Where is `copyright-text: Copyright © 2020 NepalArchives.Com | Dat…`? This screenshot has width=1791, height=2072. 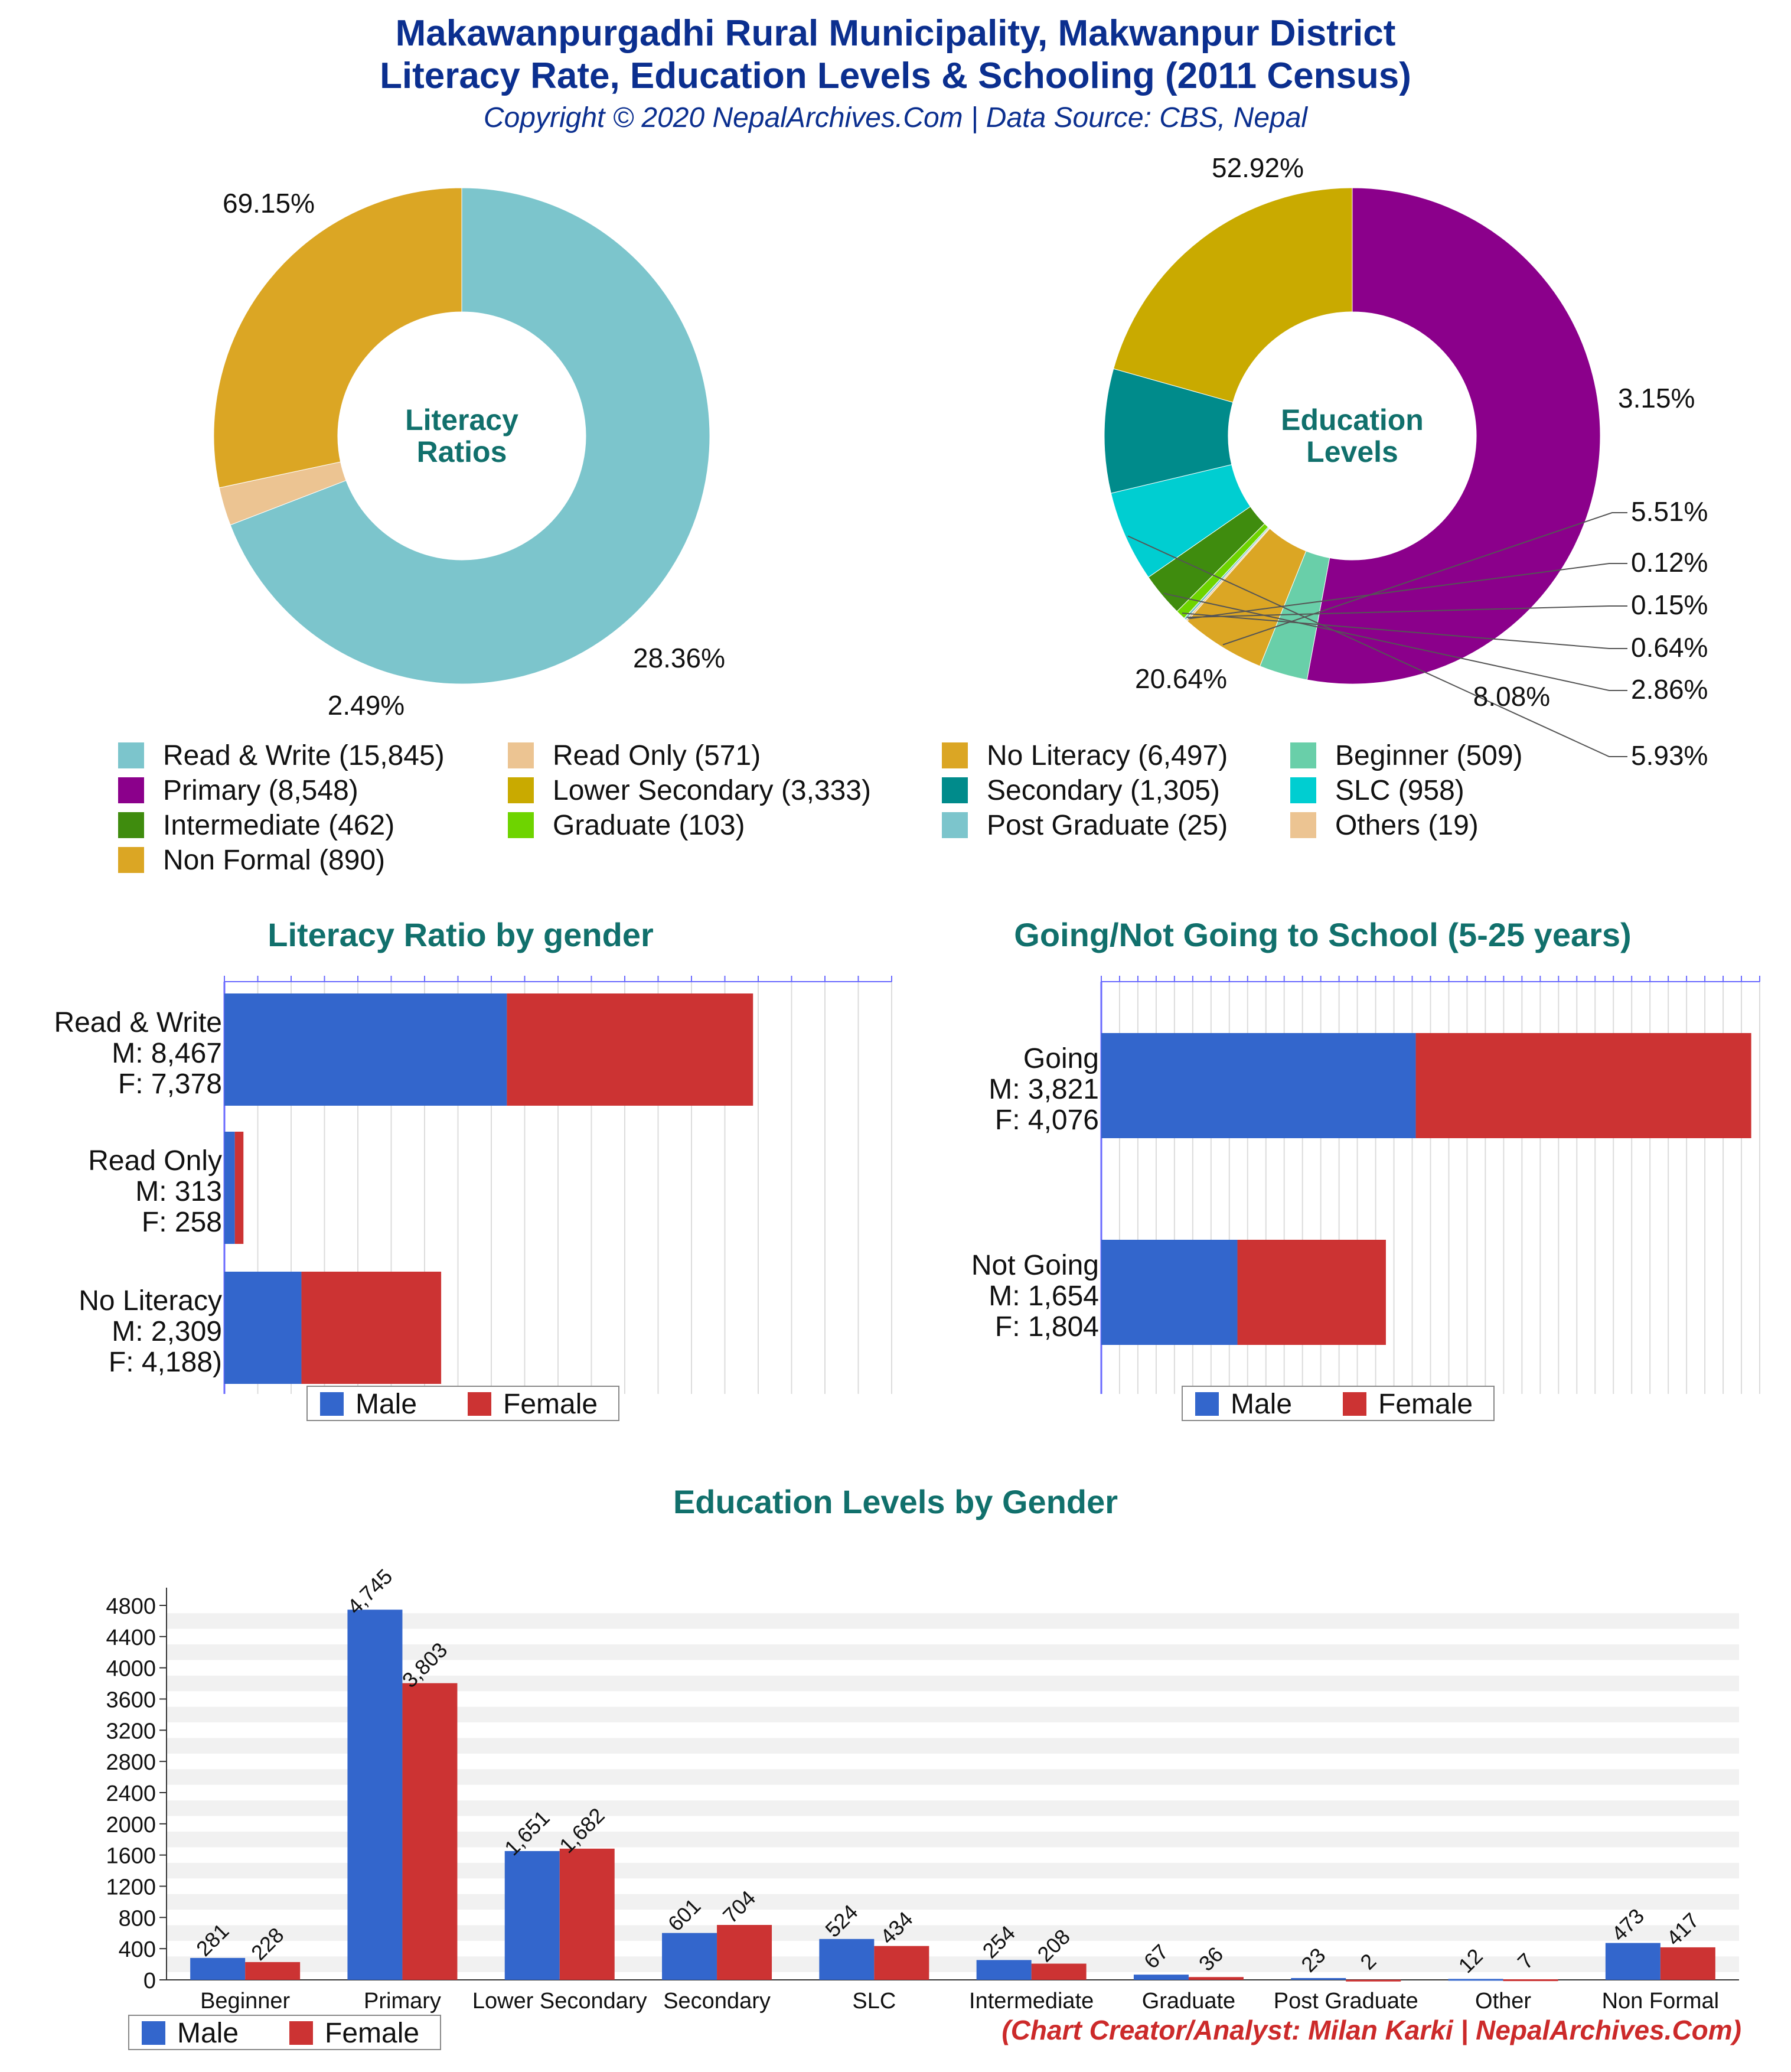 copyright-text: Copyright © 2020 NepalArchives.Com | Dat… is located at coordinates (895, 117).